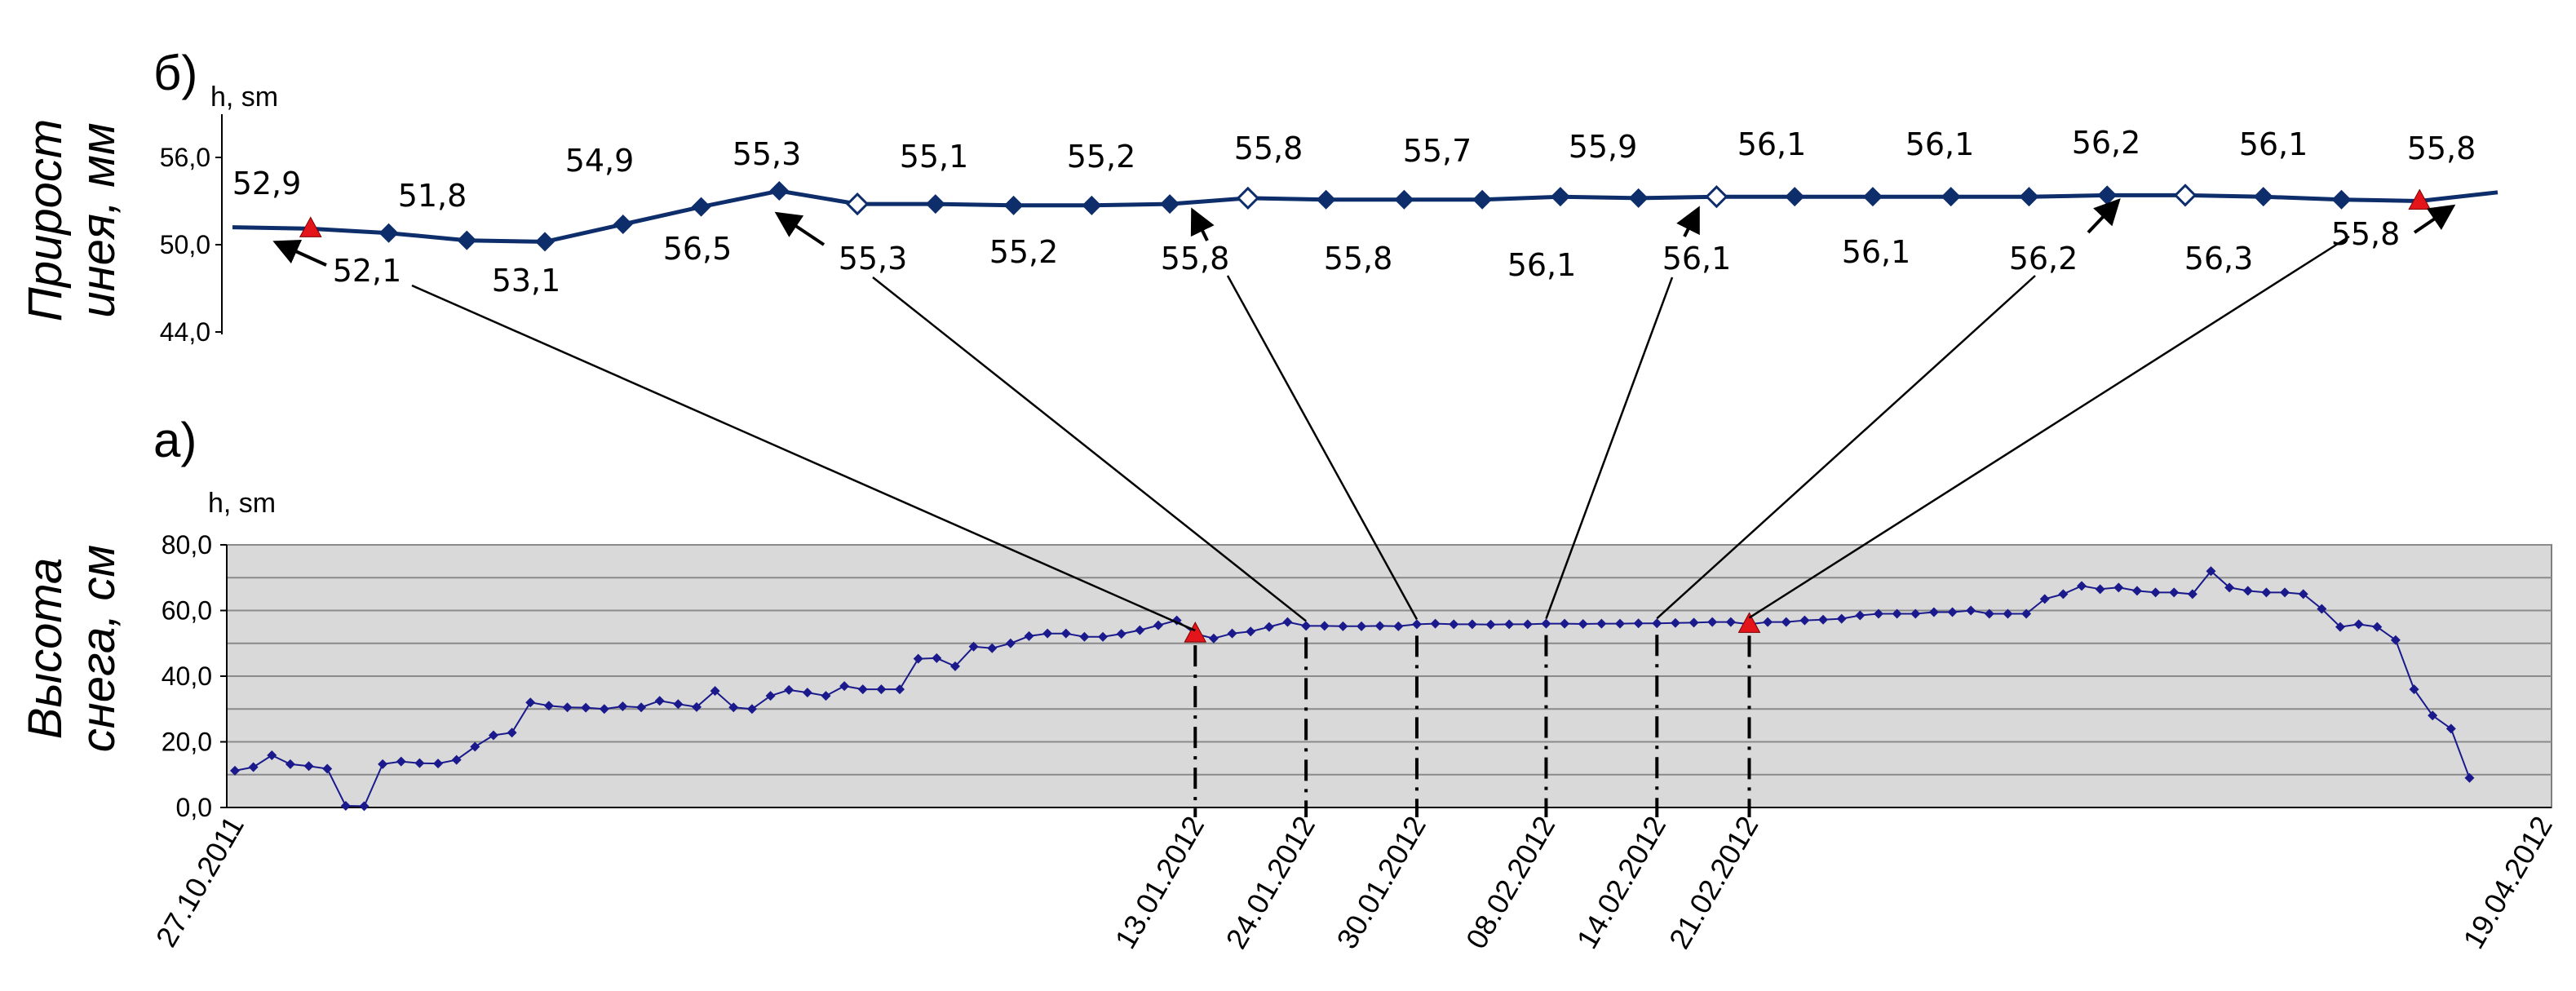  What do you see at coordinates (310, 227) in the screenshot?
I see `frost-triangle-marker` at bounding box center [310, 227].